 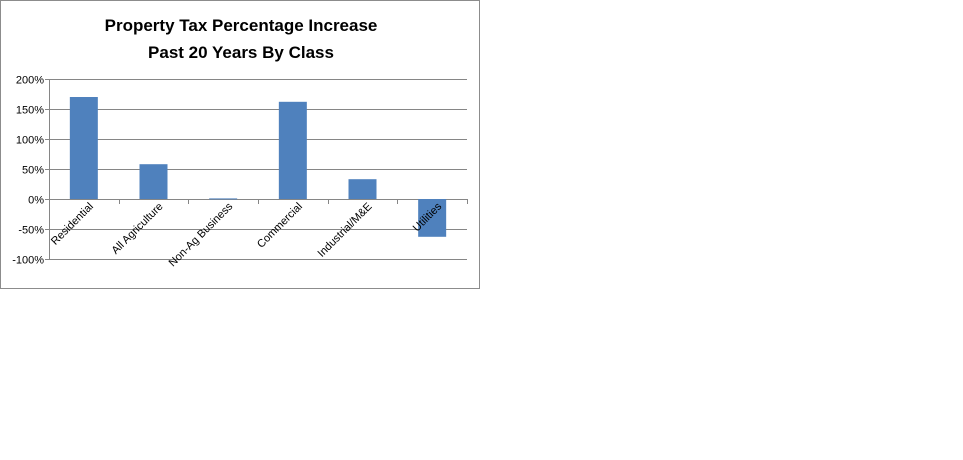 What do you see at coordinates (280, 226) in the screenshot?
I see `x-tick-label: Commercial` at bounding box center [280, 226].